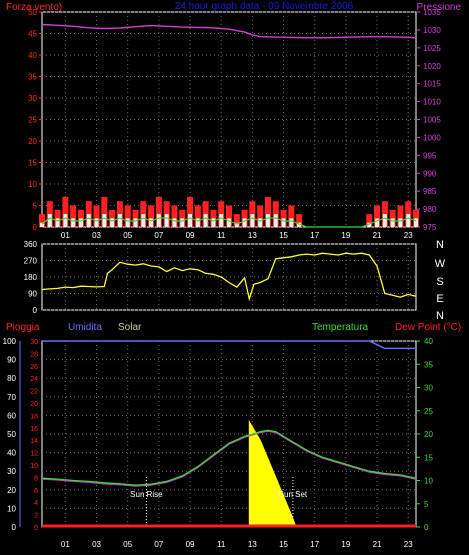 Image resolution: width=469 pixels, height=555 pixels. I want to click on left-tick-label: 30, so click(32, 98).